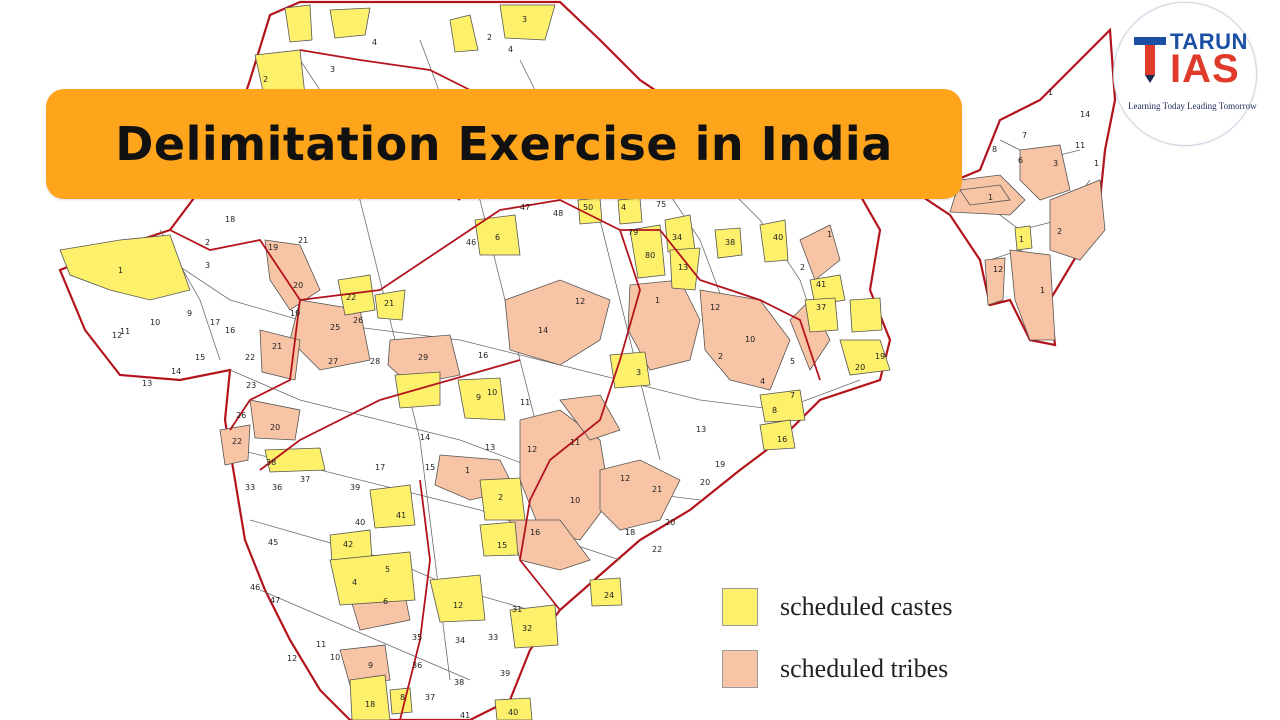 The width and height of the screenshot is (1280, 720). Describe the element at coordinates (333, 361) in the screenshot. I see `svg-text: 27` at that location.